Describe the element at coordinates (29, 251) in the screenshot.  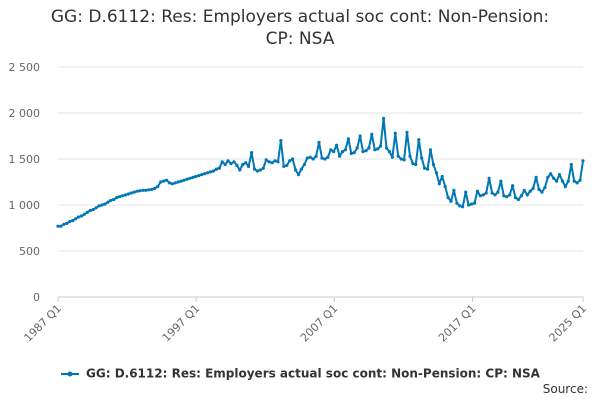
I see `y-tick-label: 500` at that location.